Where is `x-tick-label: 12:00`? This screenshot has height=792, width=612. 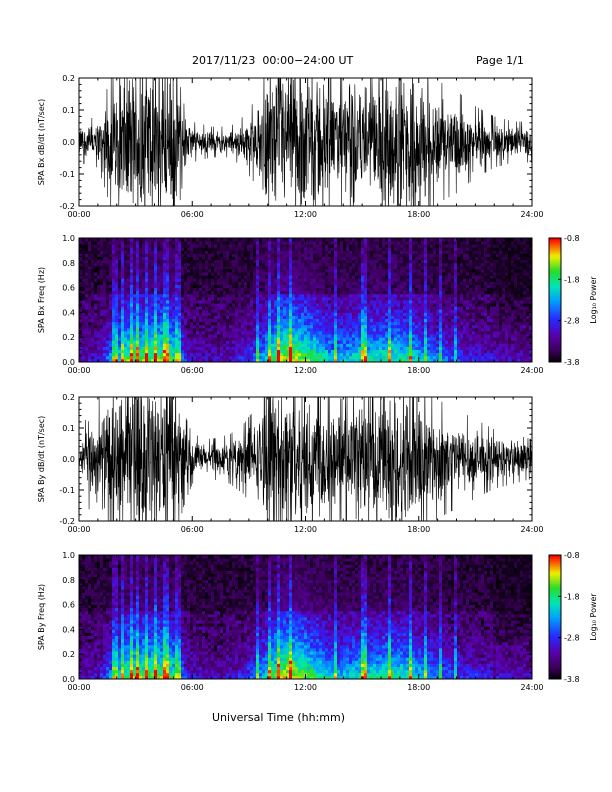 x-tick-label: 12:00 is located at coordinates (305, 214).